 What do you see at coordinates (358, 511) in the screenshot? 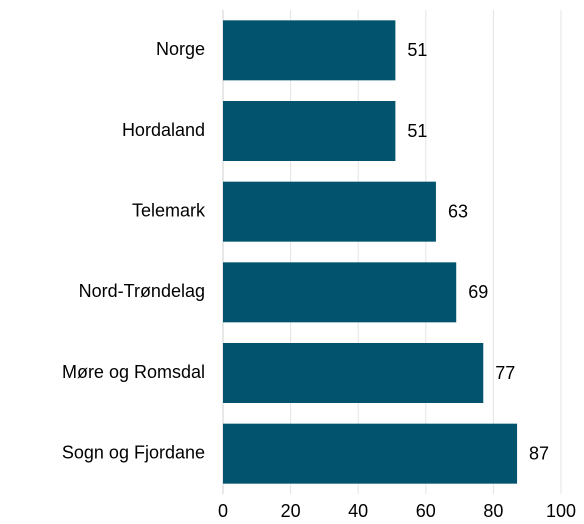
I see `x-tick-label: 40` at bounding box center [358, 511].